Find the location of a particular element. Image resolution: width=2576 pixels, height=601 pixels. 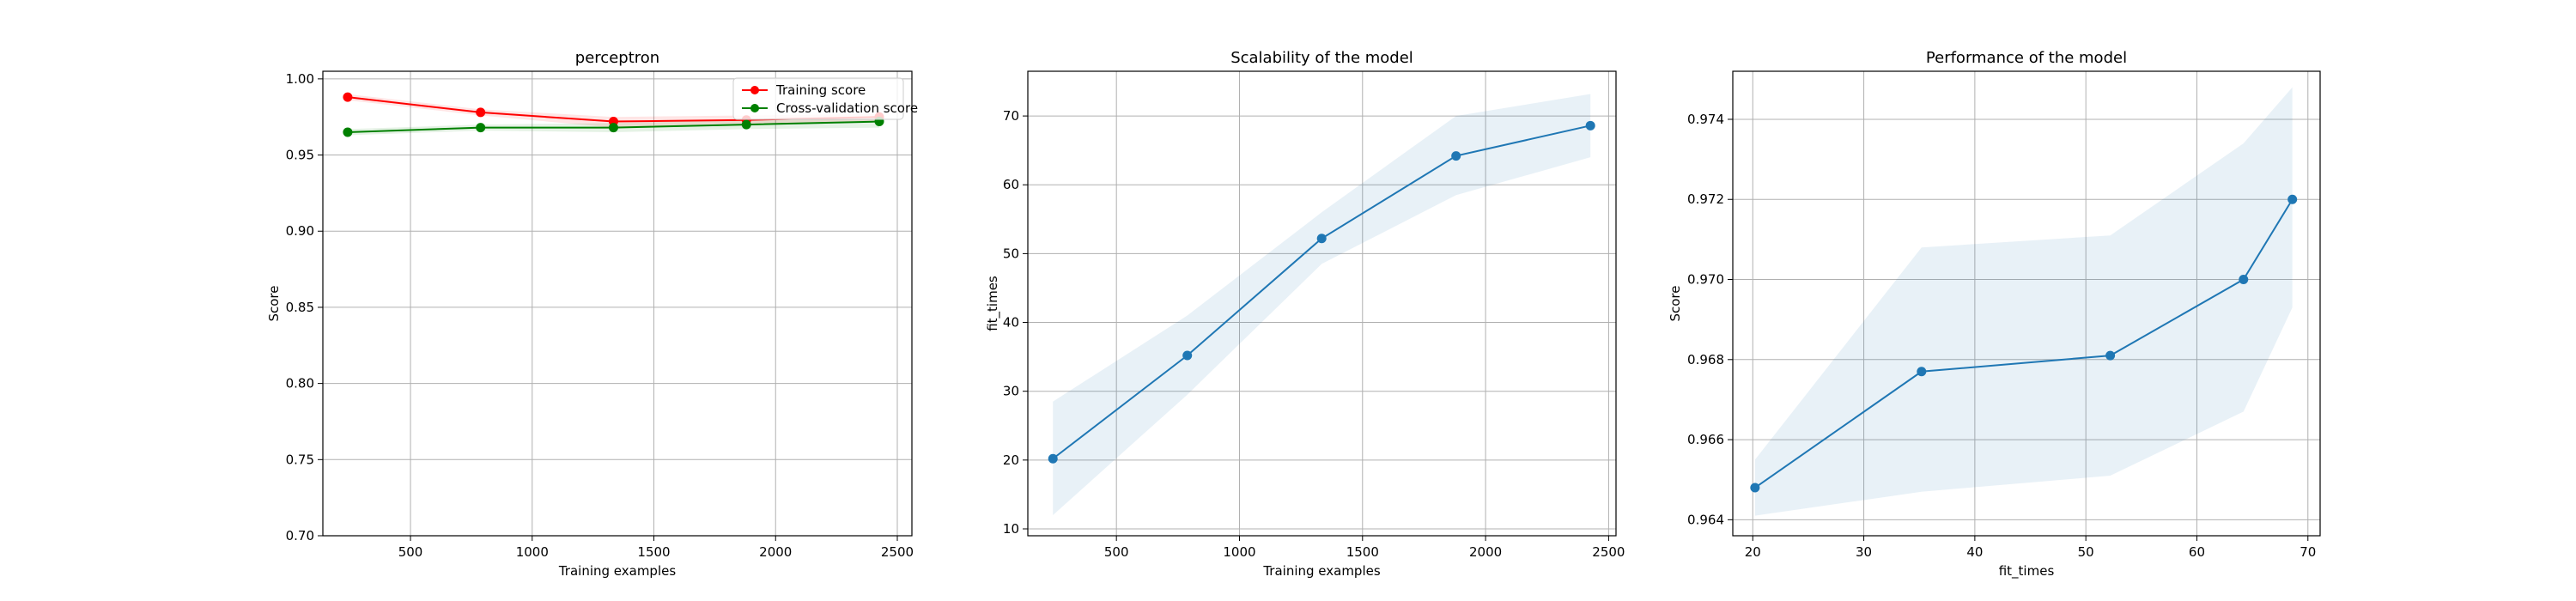

performance-y-tick-label-3: 0.970 is located at coordinates (1705, 280).